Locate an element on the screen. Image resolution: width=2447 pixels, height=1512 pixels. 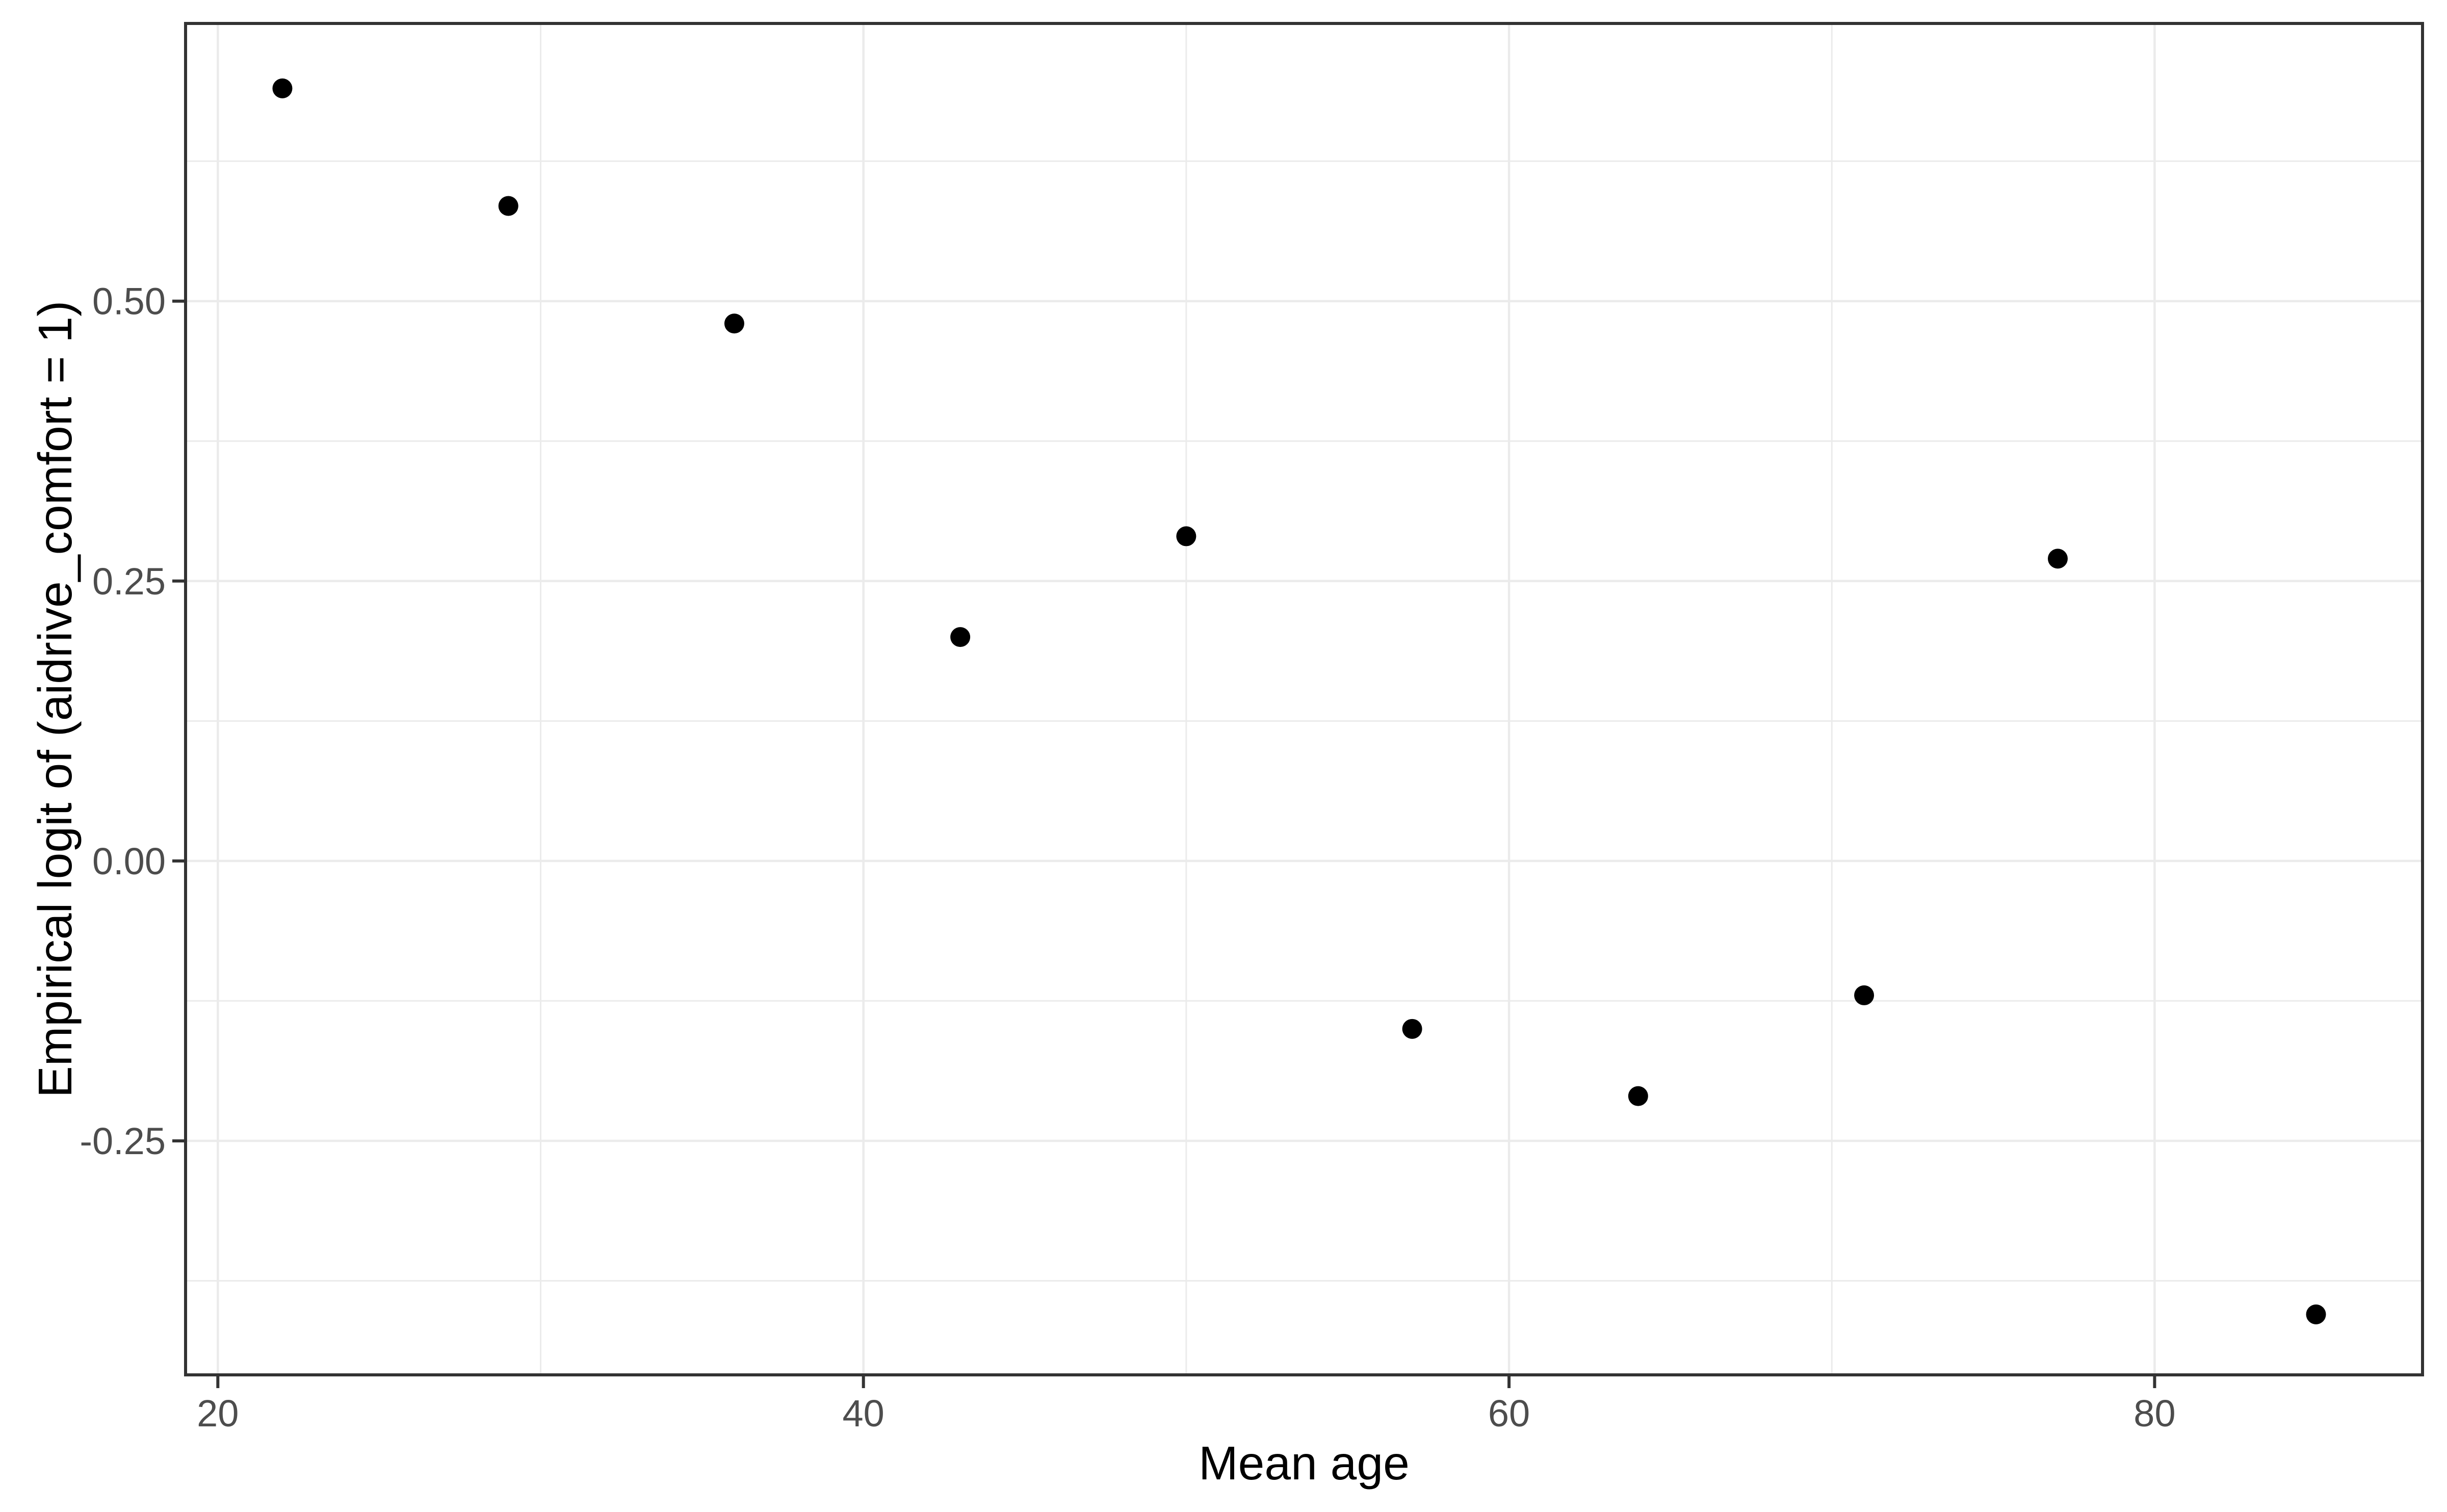
y-tick-label: -0.25 is located at coordinates (123, 1141).